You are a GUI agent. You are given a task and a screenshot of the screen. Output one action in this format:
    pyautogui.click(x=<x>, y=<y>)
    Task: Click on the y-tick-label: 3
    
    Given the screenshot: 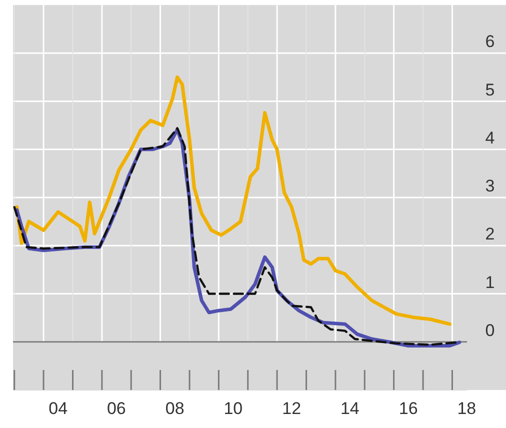 What is the action you would take?
    pyautogui.click(x=490, y=186)
    